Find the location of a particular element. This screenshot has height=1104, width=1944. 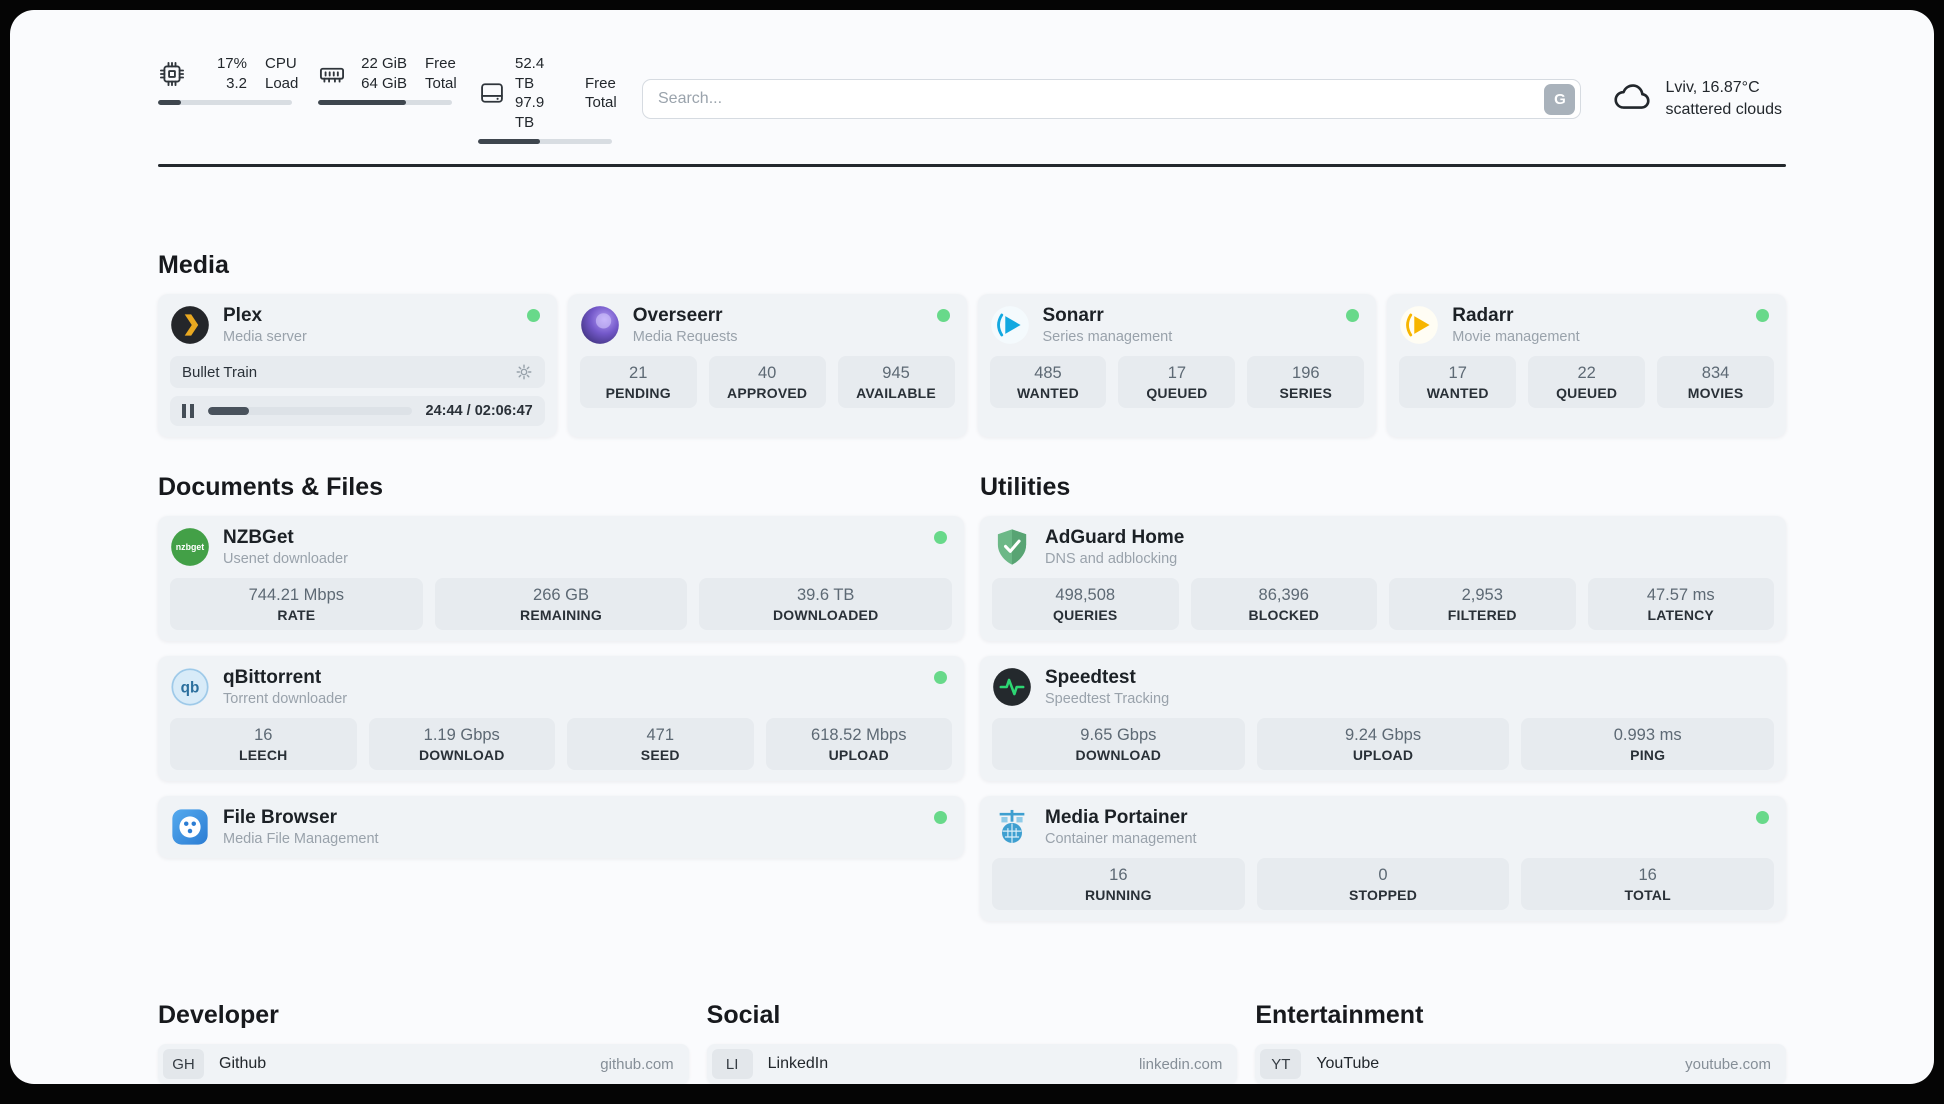

stat-label: PENDING is located at coordinates (638, 393).